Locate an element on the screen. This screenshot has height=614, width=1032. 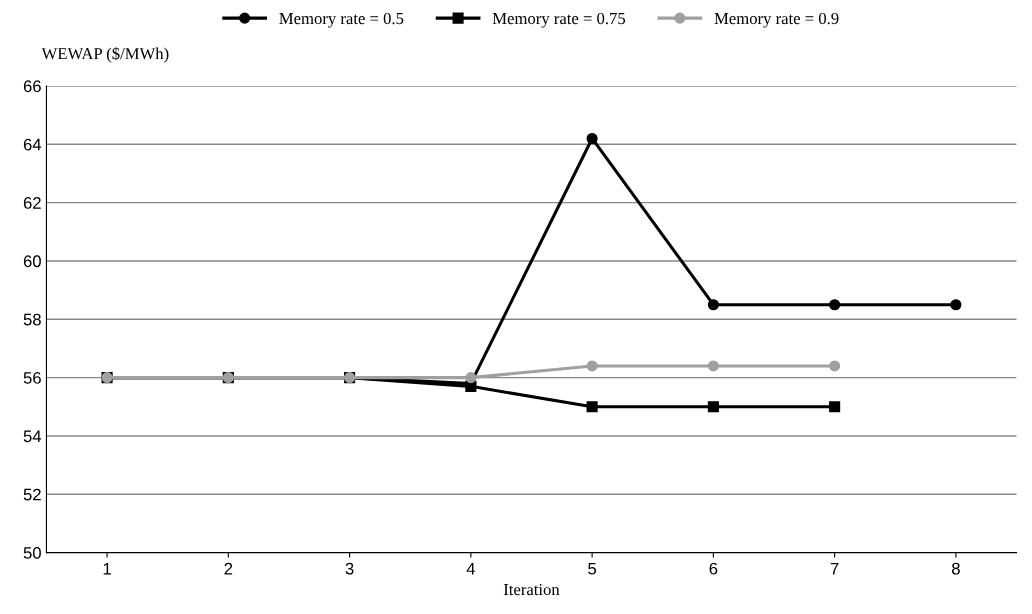
x-tick-label: 3 is located at coordinates (349, 568).